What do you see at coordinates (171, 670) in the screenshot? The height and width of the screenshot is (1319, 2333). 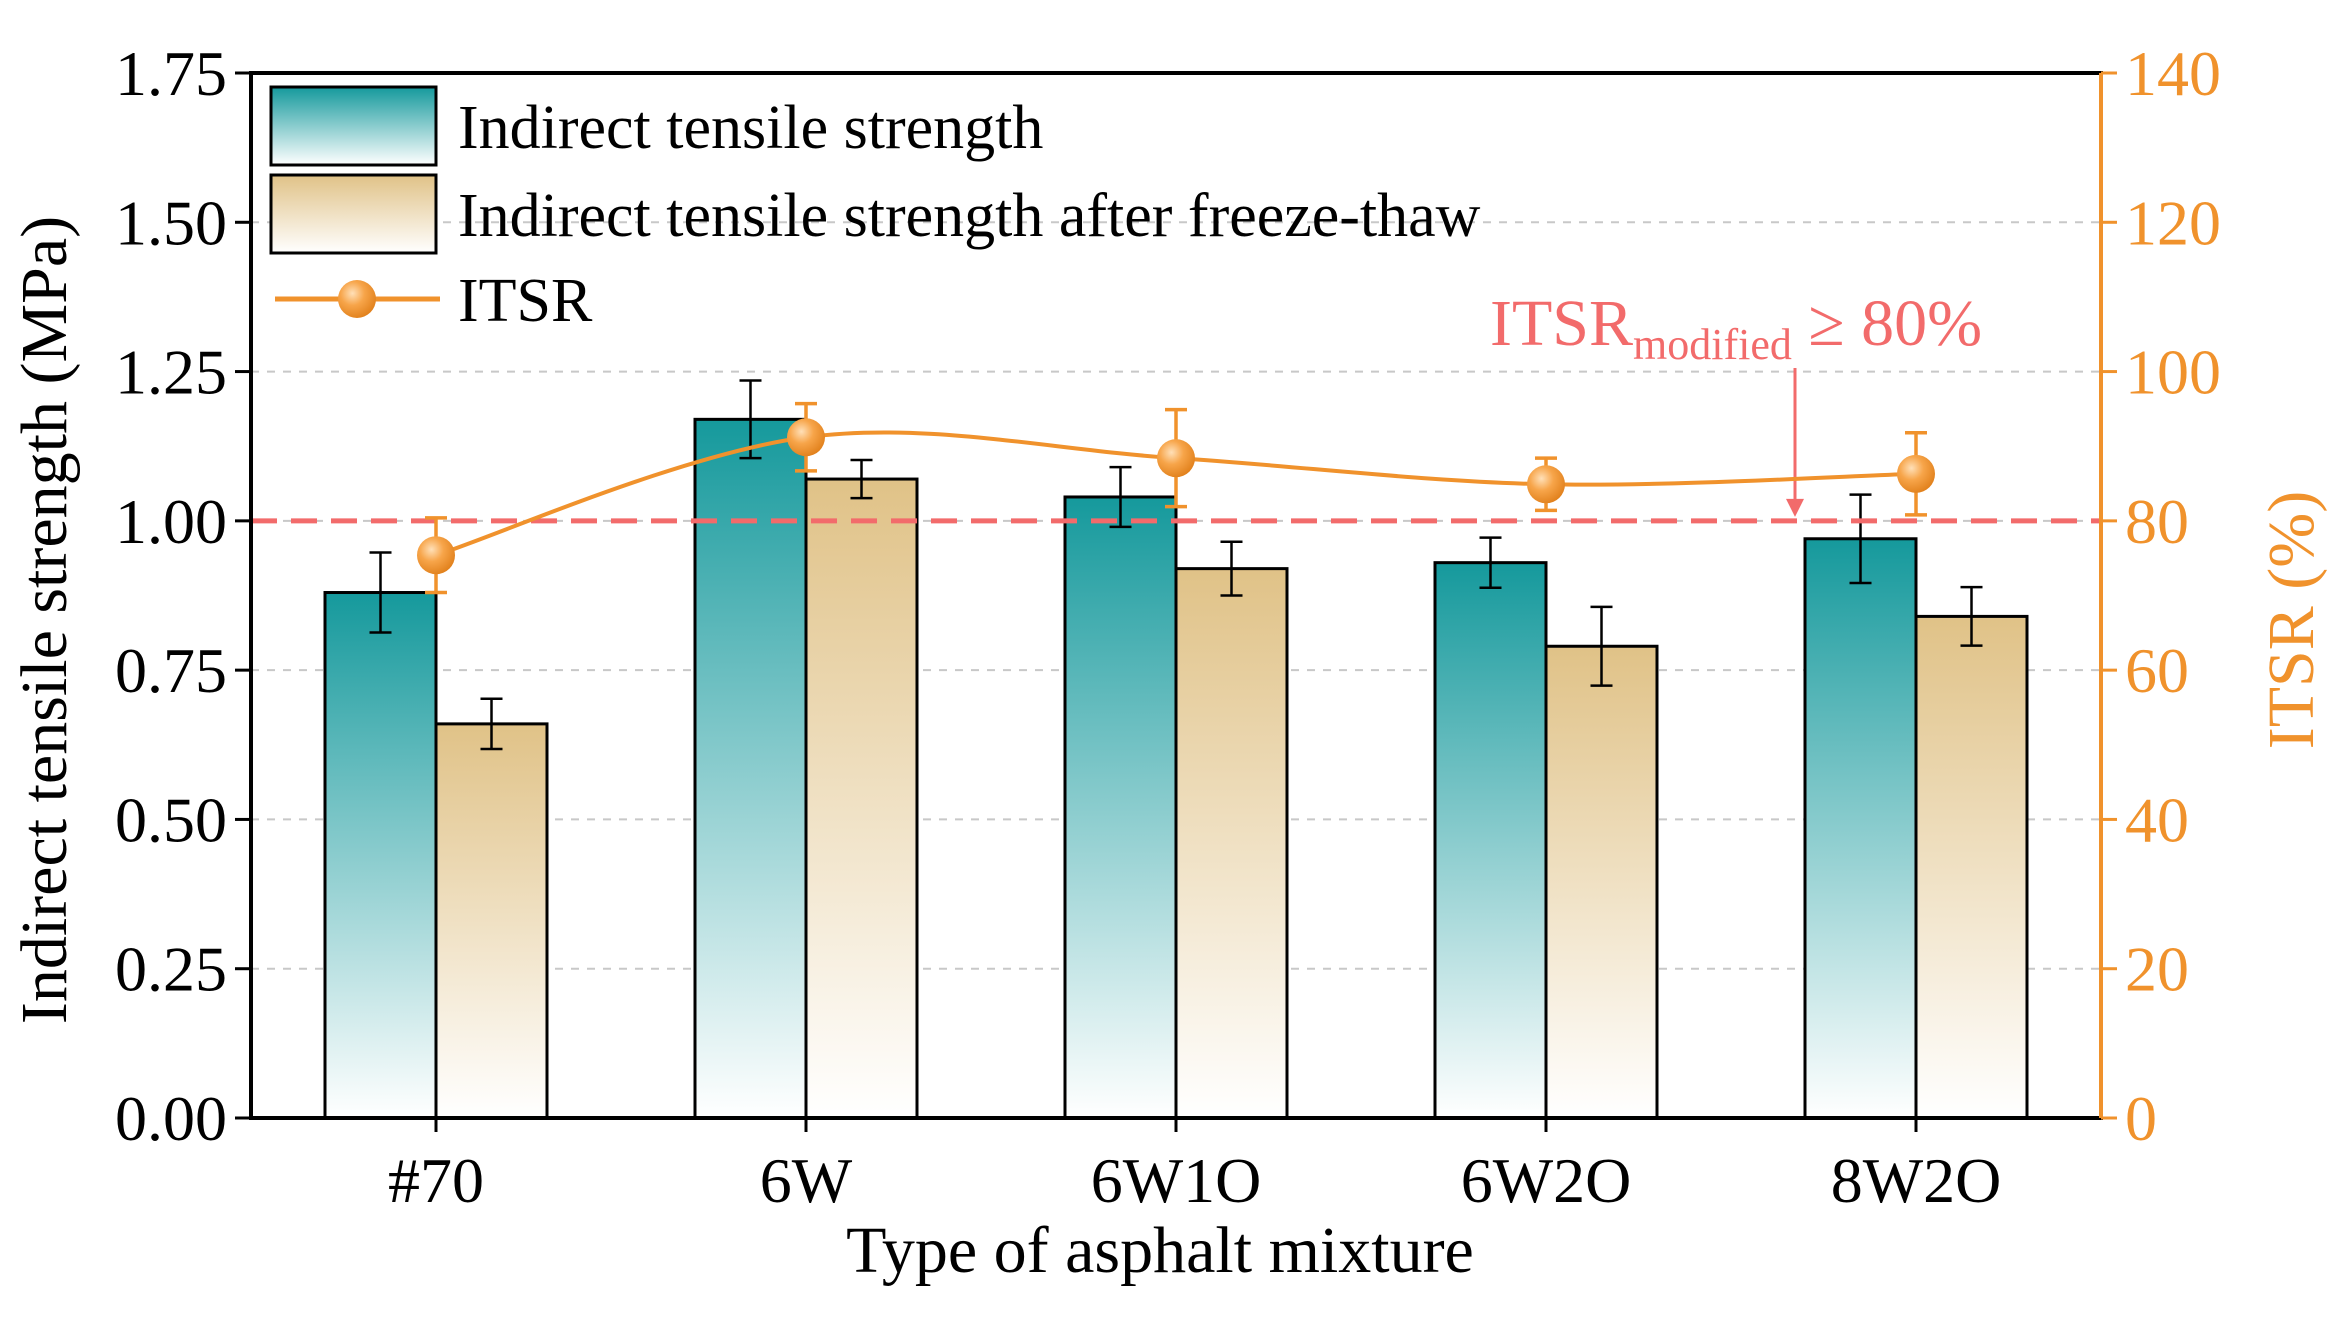 I see `y-tick-label: 0.75` at bounding box center [171, 670].